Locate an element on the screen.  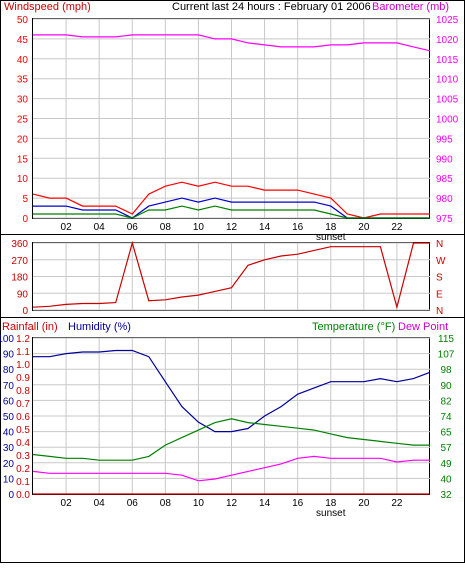
y-tick-label-humidity: 70 is located at coordinates (9, 386).